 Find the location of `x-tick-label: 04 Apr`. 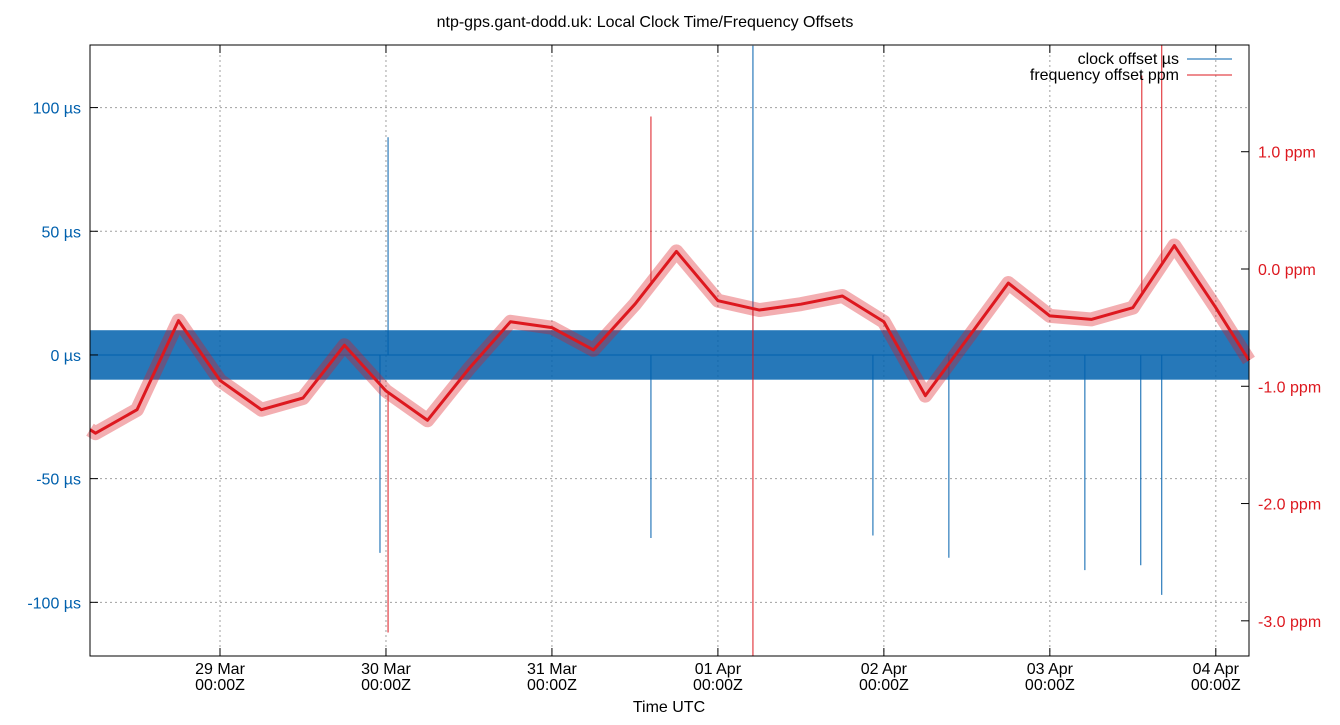

x-tick-label: 04 Apr is located at coordinates (1216, 669).